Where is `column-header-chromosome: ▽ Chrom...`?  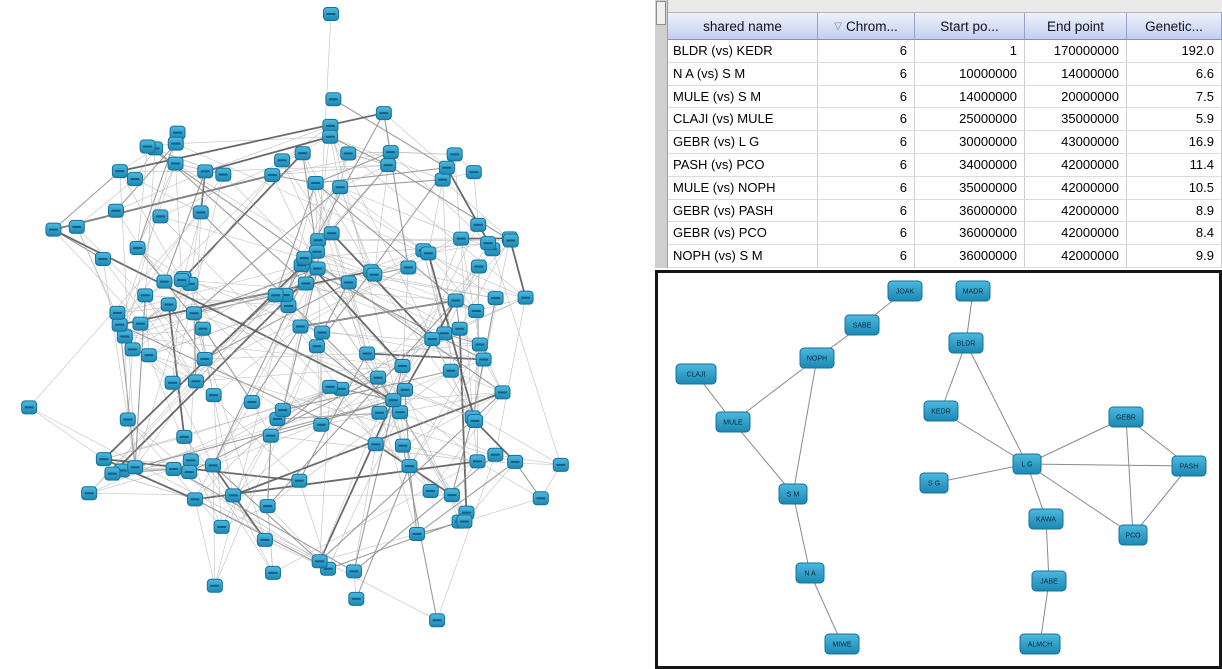 column-header-chromosome: ▽ Chrom... is located at coordinates (866, 26).